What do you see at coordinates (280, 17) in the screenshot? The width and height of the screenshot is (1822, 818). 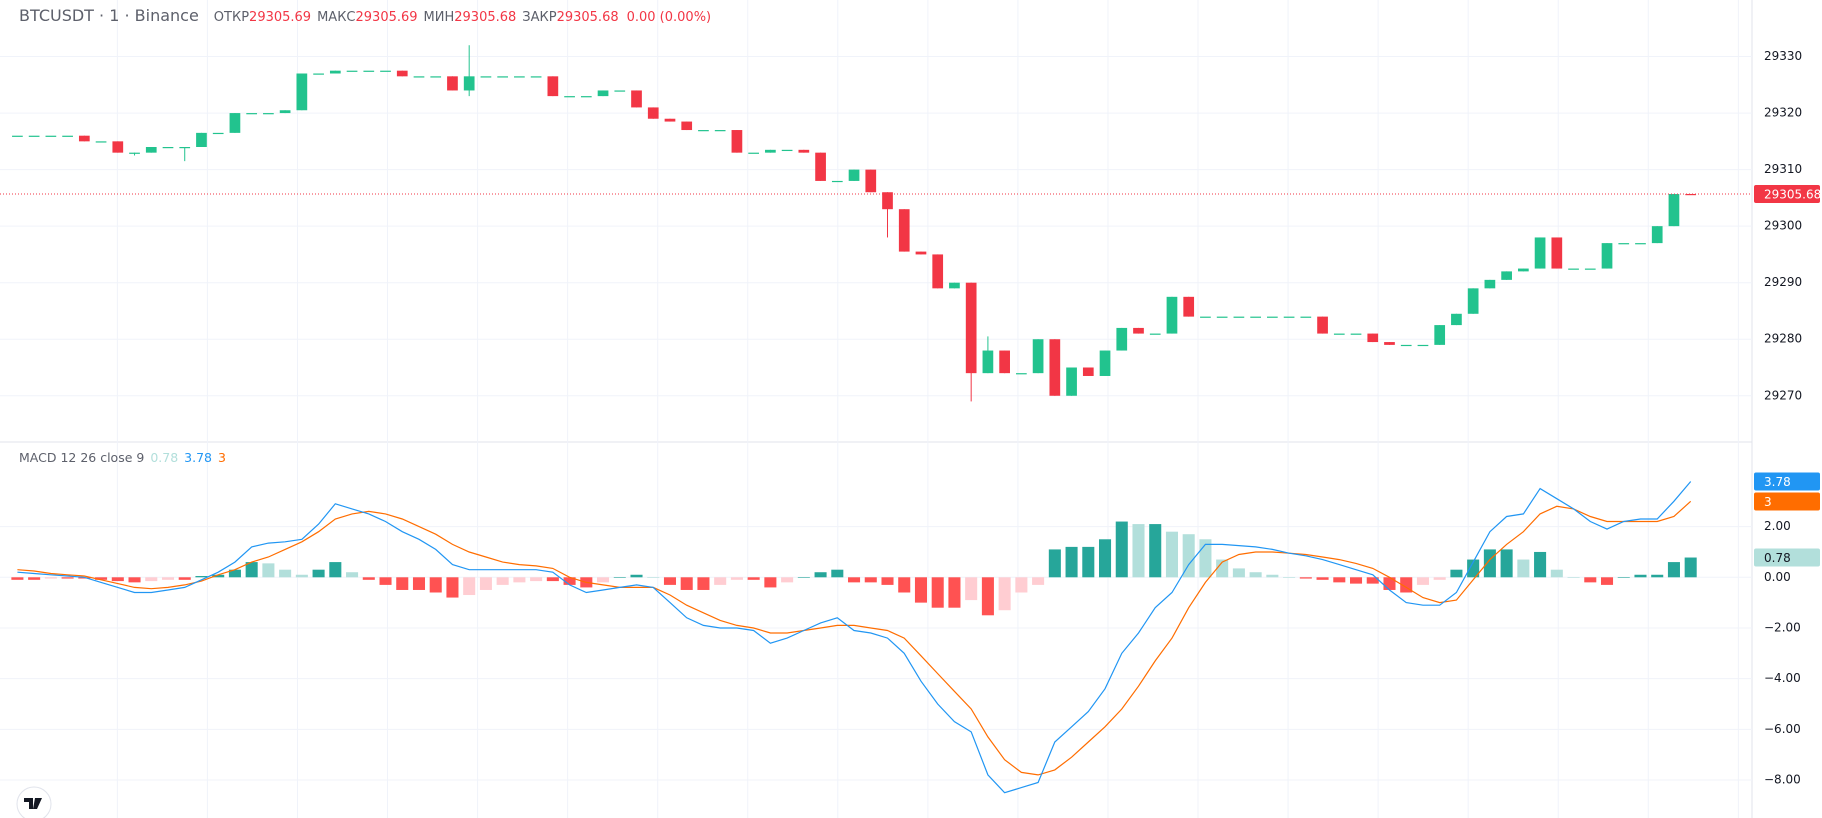 I see `ohlc-value: 29305.69` at bounding box center [280, 17].